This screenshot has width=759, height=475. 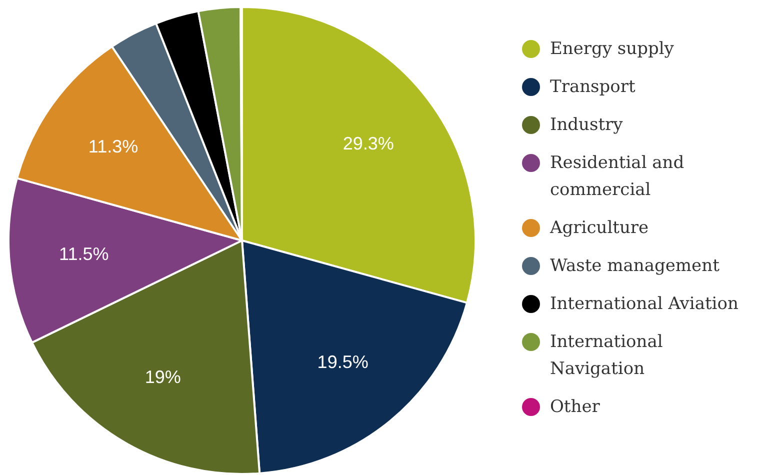 What do you see at coordinates (162, 377) in the screenshot?
I see `data-label: 19%` at bounding box center [162, 377].